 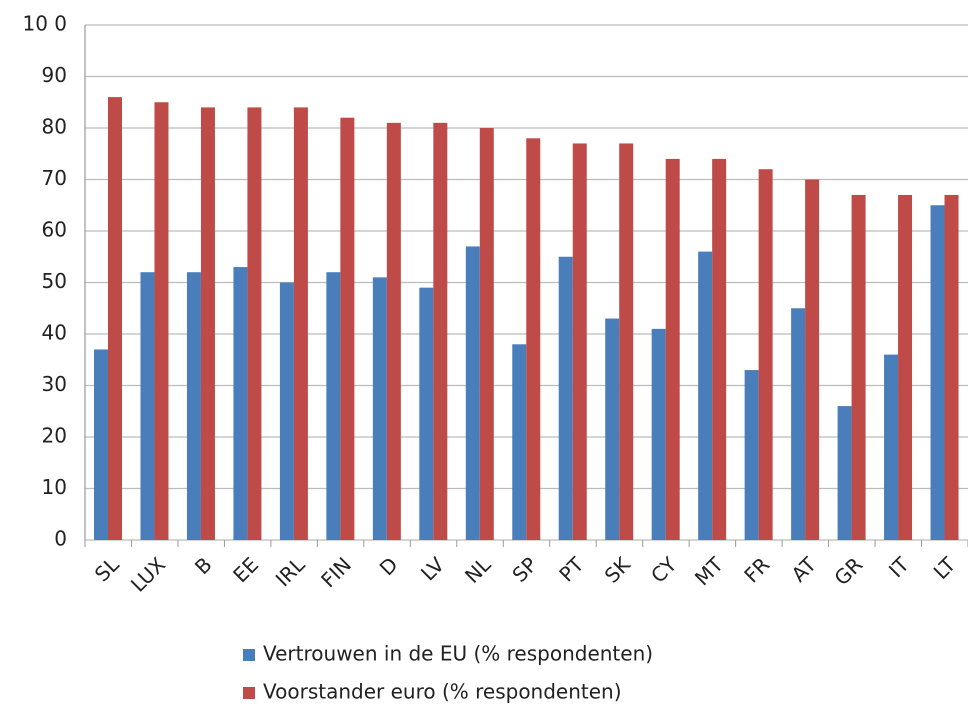 What do you see at coordinates (478, 570) in the screenshot?
I see `x-tick-label: NL` at bounding box center [478, 570].